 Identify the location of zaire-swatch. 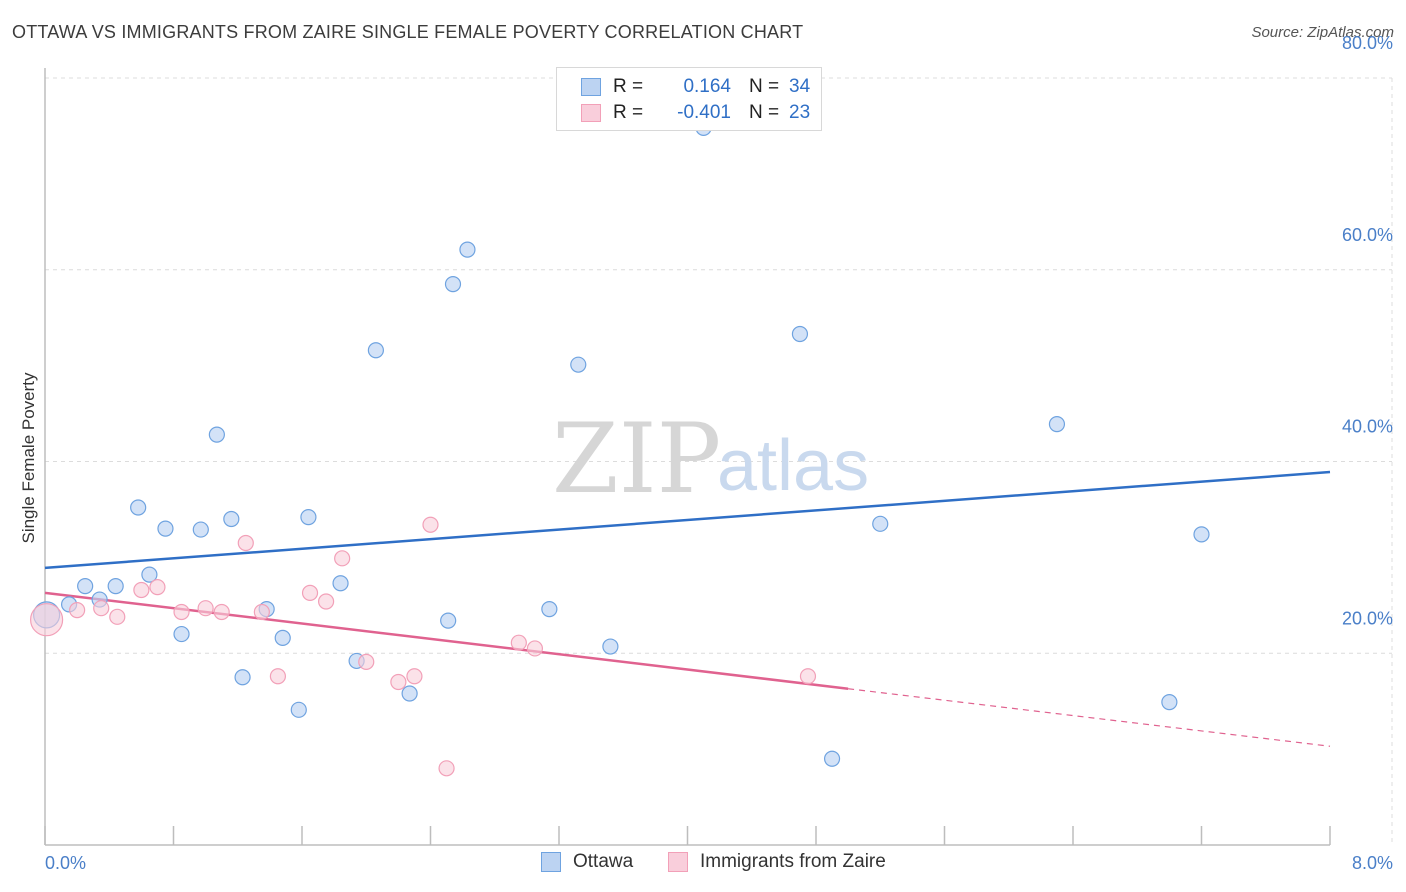
(591, 113).